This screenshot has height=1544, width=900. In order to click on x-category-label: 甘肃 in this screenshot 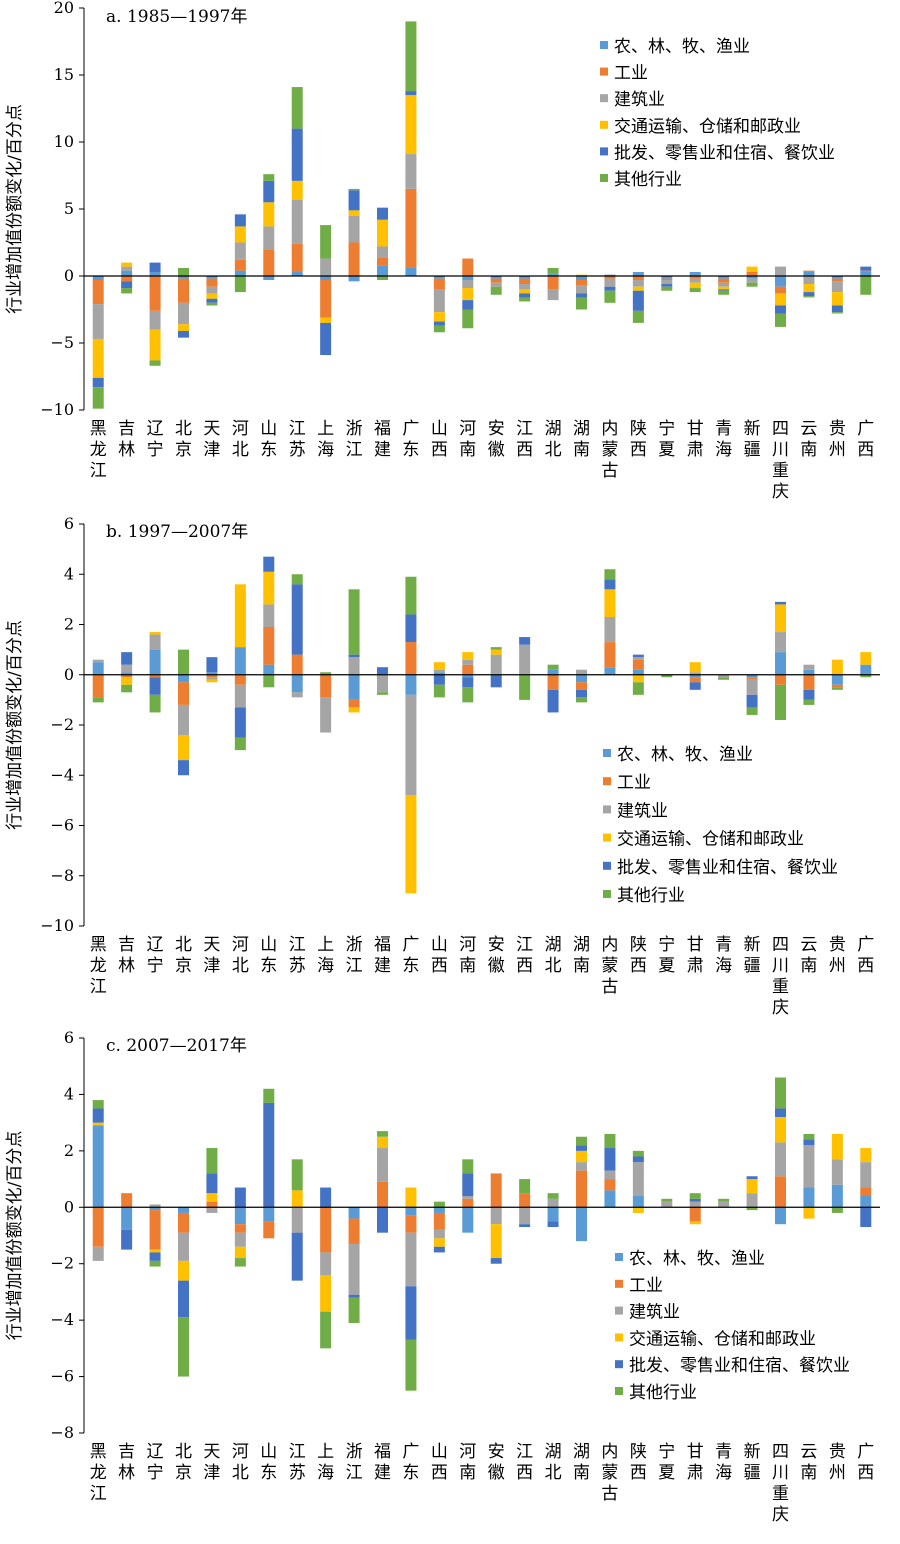, I will do `click(695, 1462)`.